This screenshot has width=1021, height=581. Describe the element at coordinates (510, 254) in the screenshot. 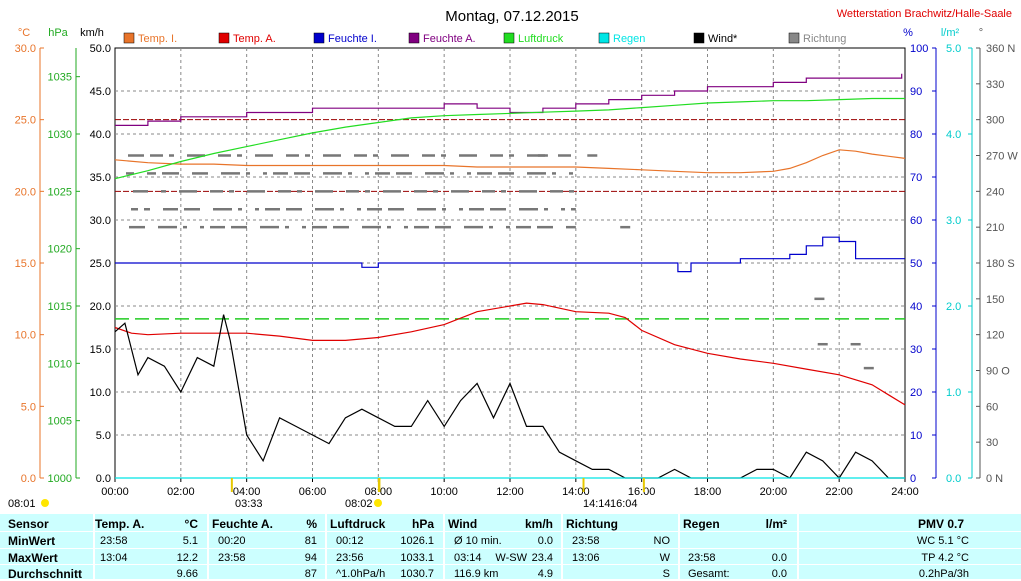

I see `humidity-indoor-line` at that location.